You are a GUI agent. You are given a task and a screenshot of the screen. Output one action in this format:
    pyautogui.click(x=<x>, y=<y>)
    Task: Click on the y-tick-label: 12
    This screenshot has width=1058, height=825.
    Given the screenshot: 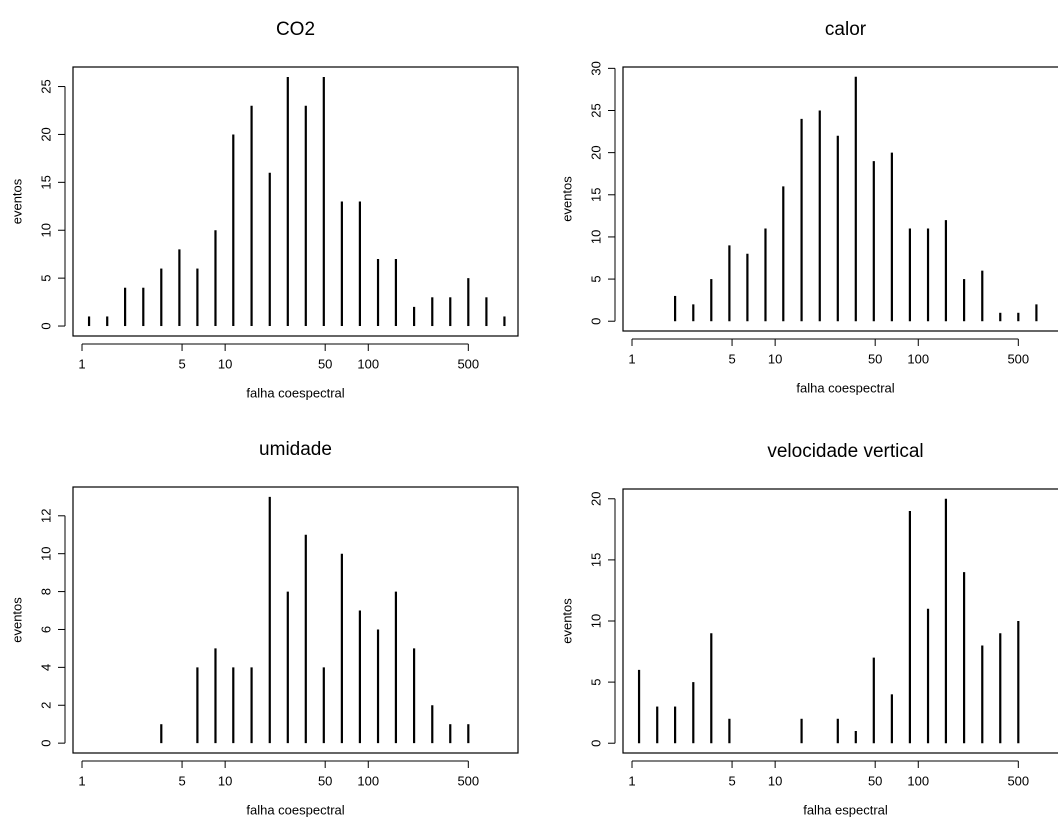 What is the action you would take?
    pyautogui.click(x=45, y=516)
    